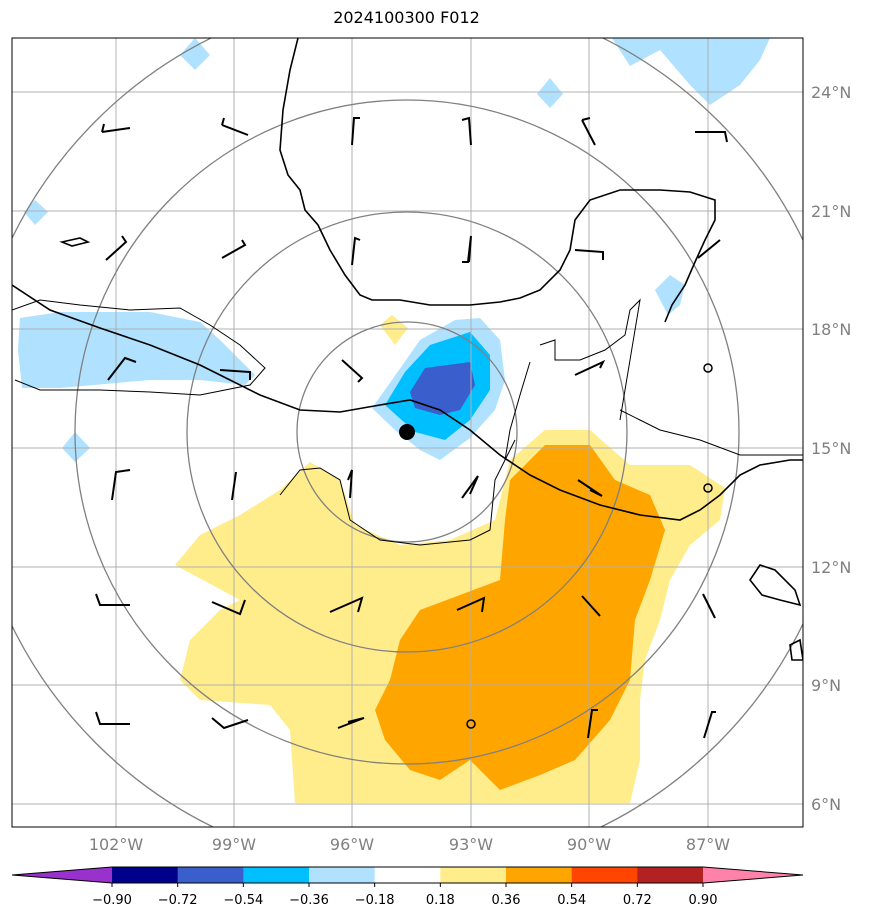 This screenshot has height=924, width=873. Describe the element at coordinates (234, 844) in the screenshot. I see `lon-label: 99°W` at that location.